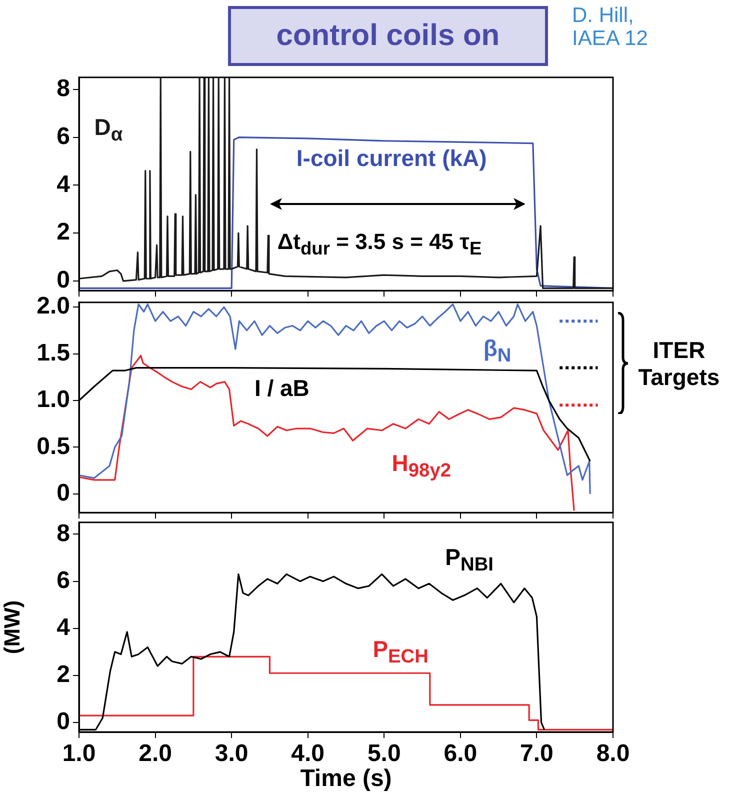  What do you see at coordinates (282, 388) in the screenshot?
I see `series-label: I / aB` at bounding box center [282, 388].